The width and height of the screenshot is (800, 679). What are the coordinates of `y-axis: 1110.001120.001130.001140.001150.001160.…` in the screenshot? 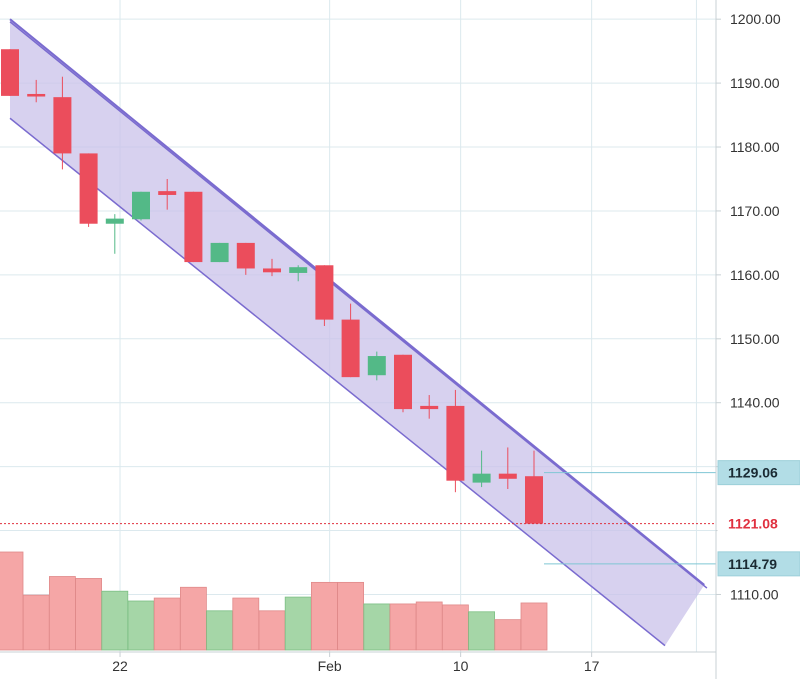 It's located at (748, 339).